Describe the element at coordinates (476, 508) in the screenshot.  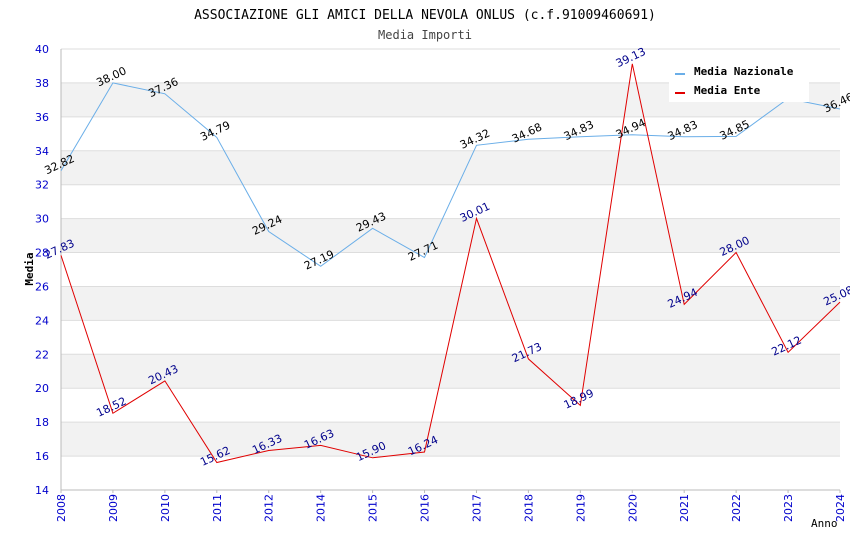
I see `x-tick-label: 2017` at that location.